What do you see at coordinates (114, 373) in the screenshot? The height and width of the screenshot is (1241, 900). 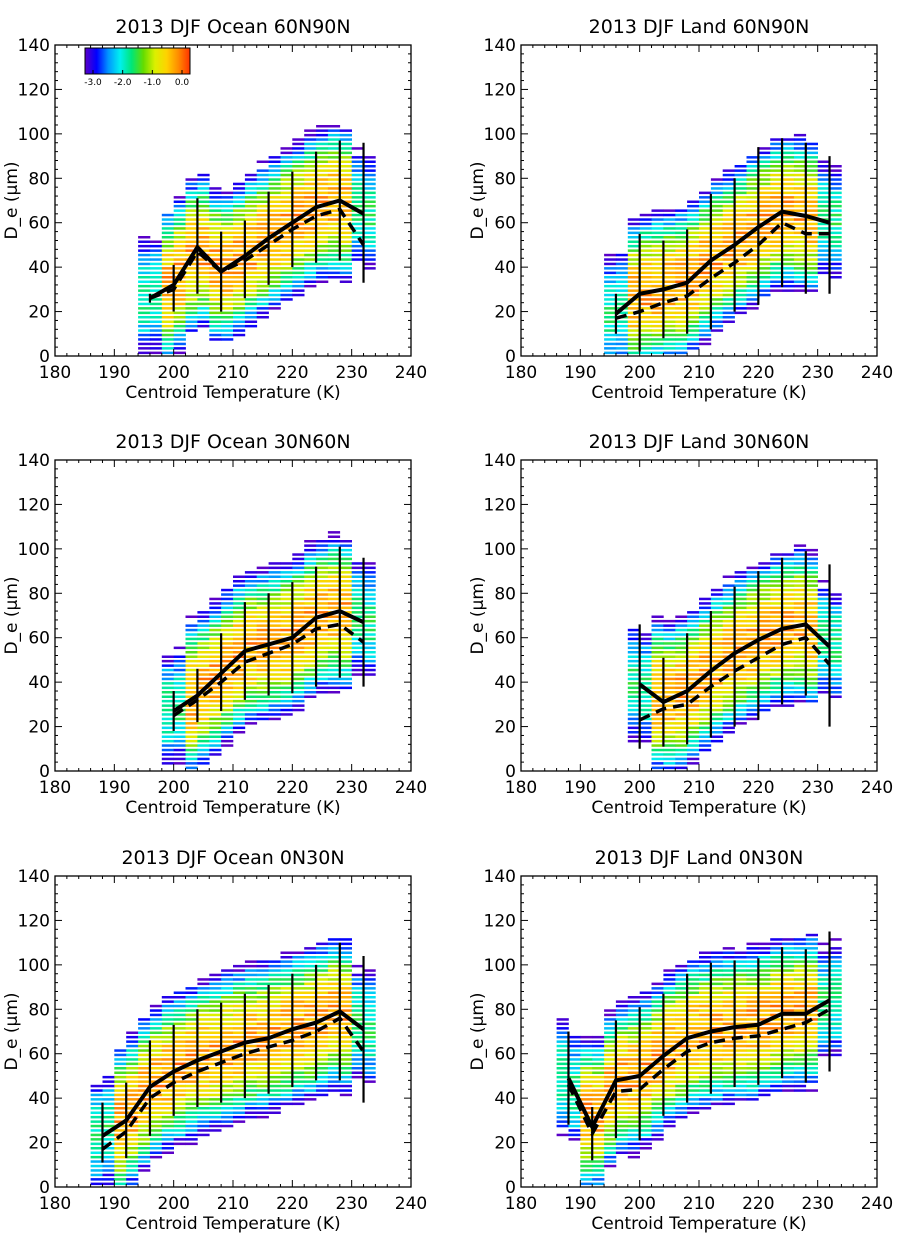 I see `x-tick-label: 190` at bounding box center [114, 373].